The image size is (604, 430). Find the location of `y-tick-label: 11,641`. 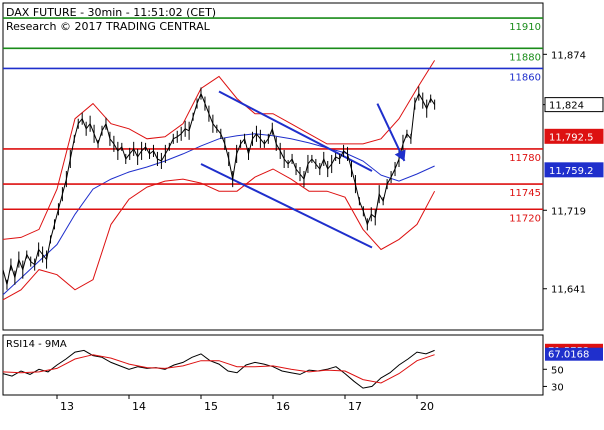

y-tick-label: 11,641 is located at coordinates (568, 290).